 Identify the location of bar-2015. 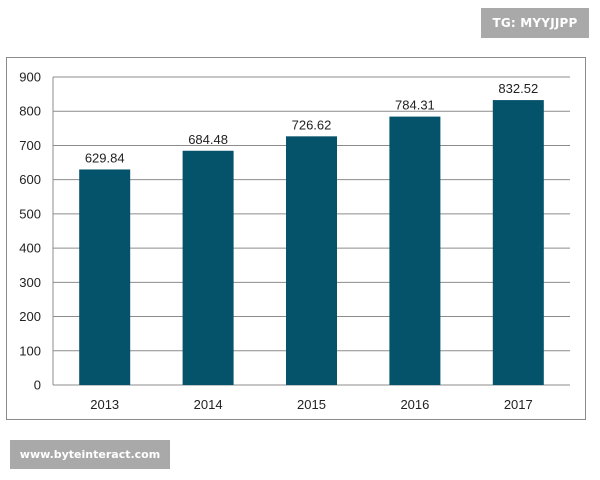
(311, 260).